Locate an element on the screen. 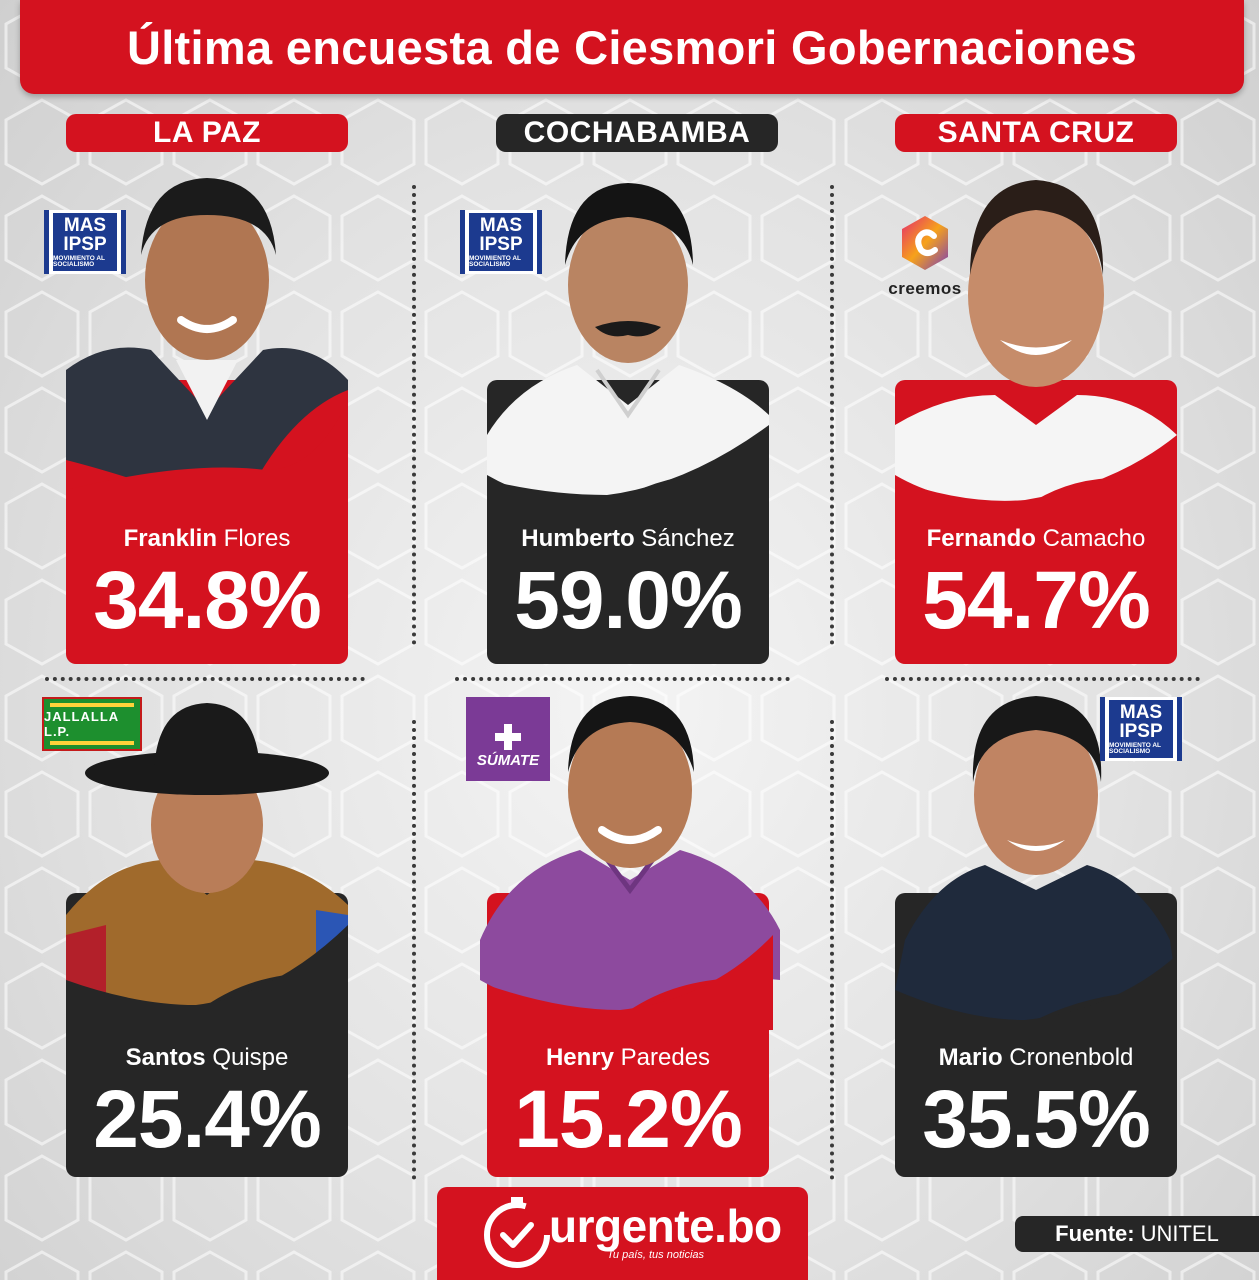  candidate-name: Henry Paredes is located at coordinates (628, 1057).